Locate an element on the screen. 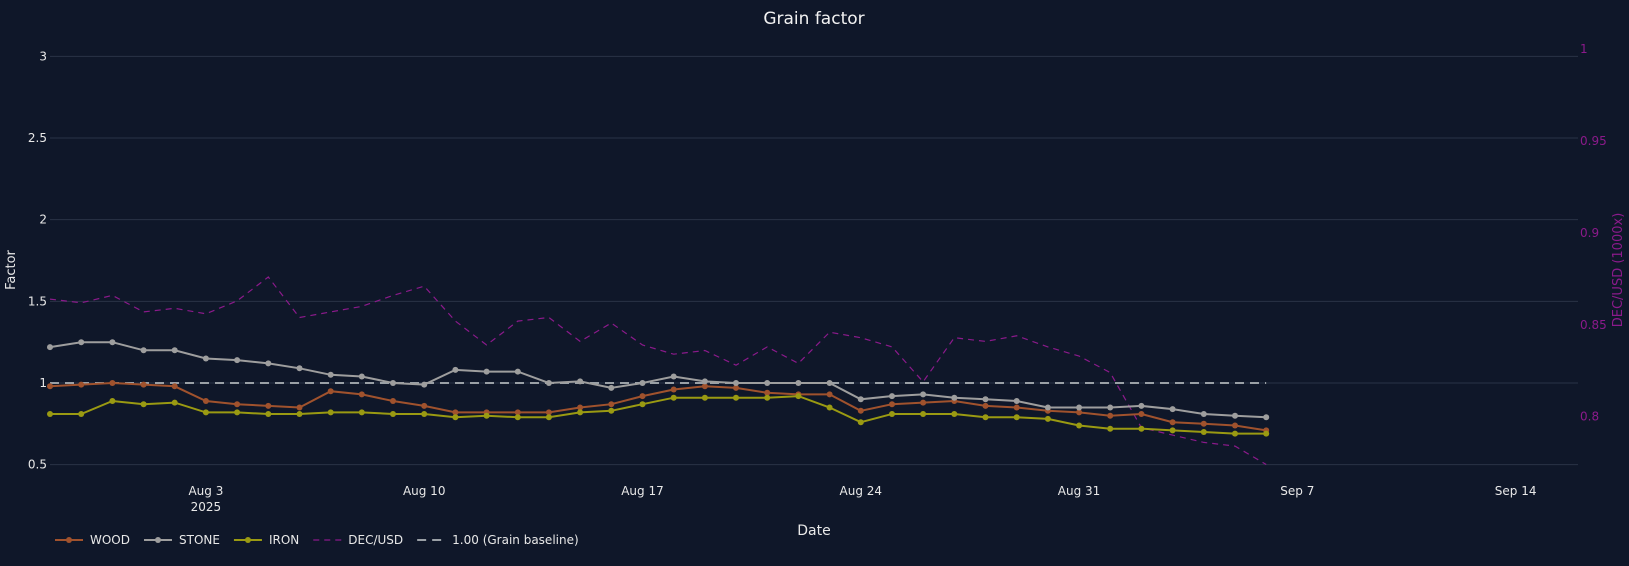  x-tick-label: Aug 3 is located at coordinates (205, 491).